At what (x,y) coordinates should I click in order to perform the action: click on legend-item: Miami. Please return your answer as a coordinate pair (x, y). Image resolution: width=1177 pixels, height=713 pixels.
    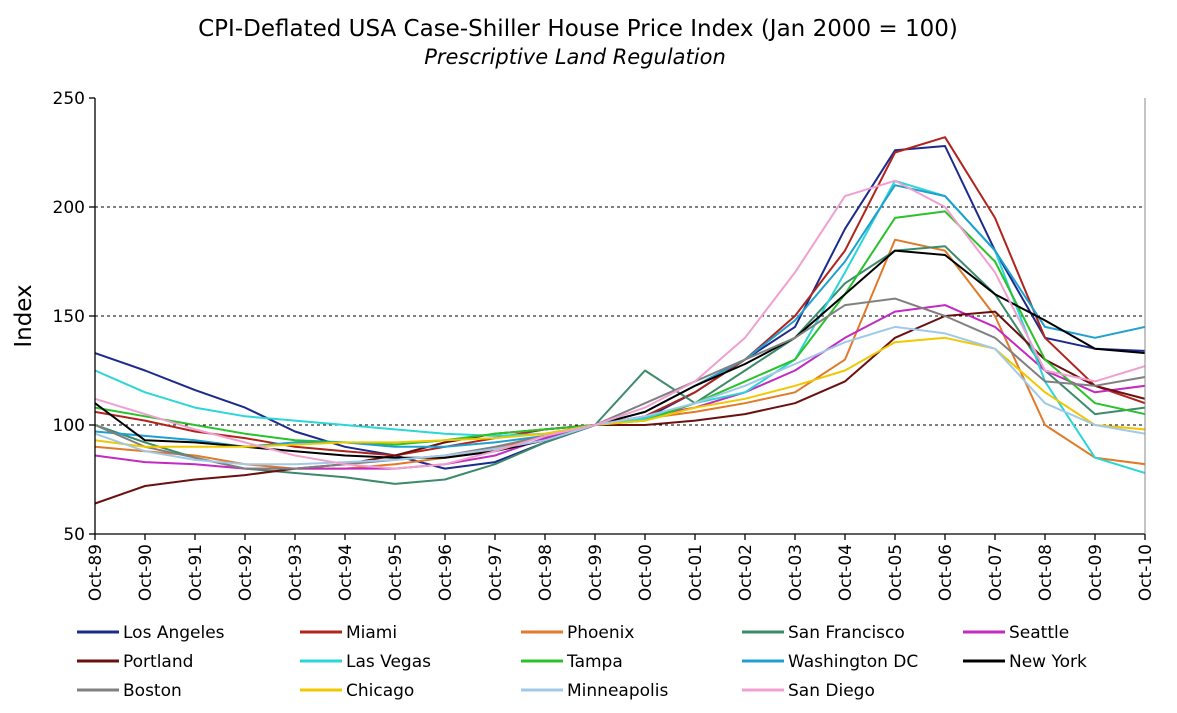
    Looking at the image, I should click on (348, 633).